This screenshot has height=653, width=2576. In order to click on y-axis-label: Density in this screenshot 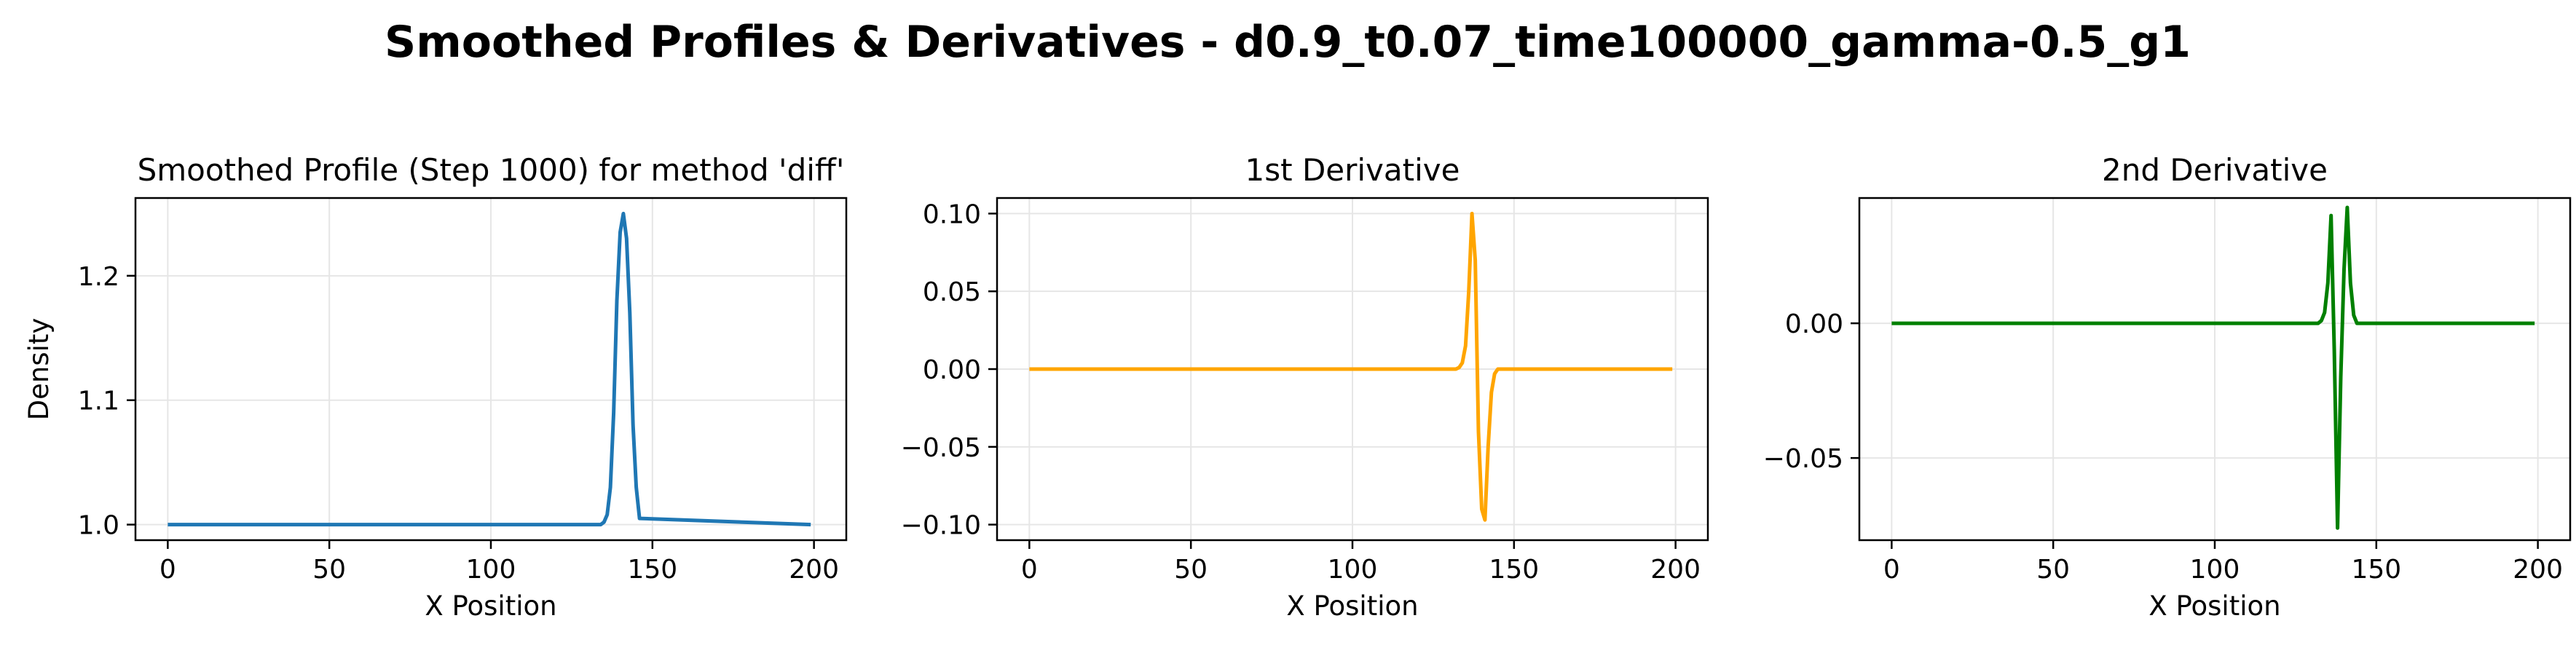, I will do `click(39, 369)`.